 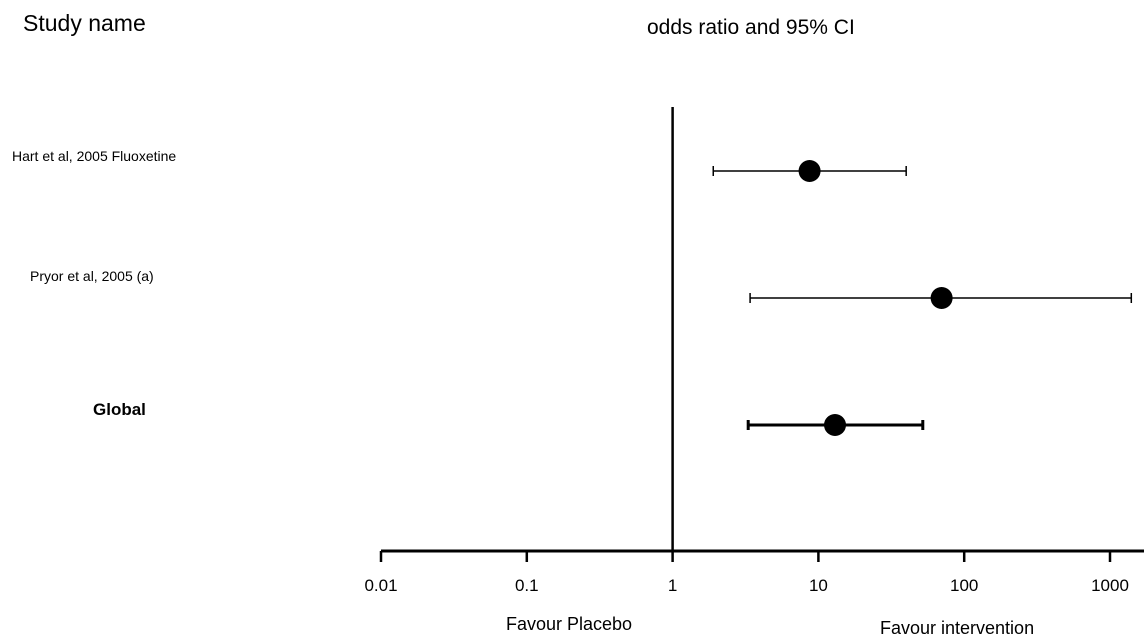 I want to click on x-tick-label: 100, so click(x=964, y=585).